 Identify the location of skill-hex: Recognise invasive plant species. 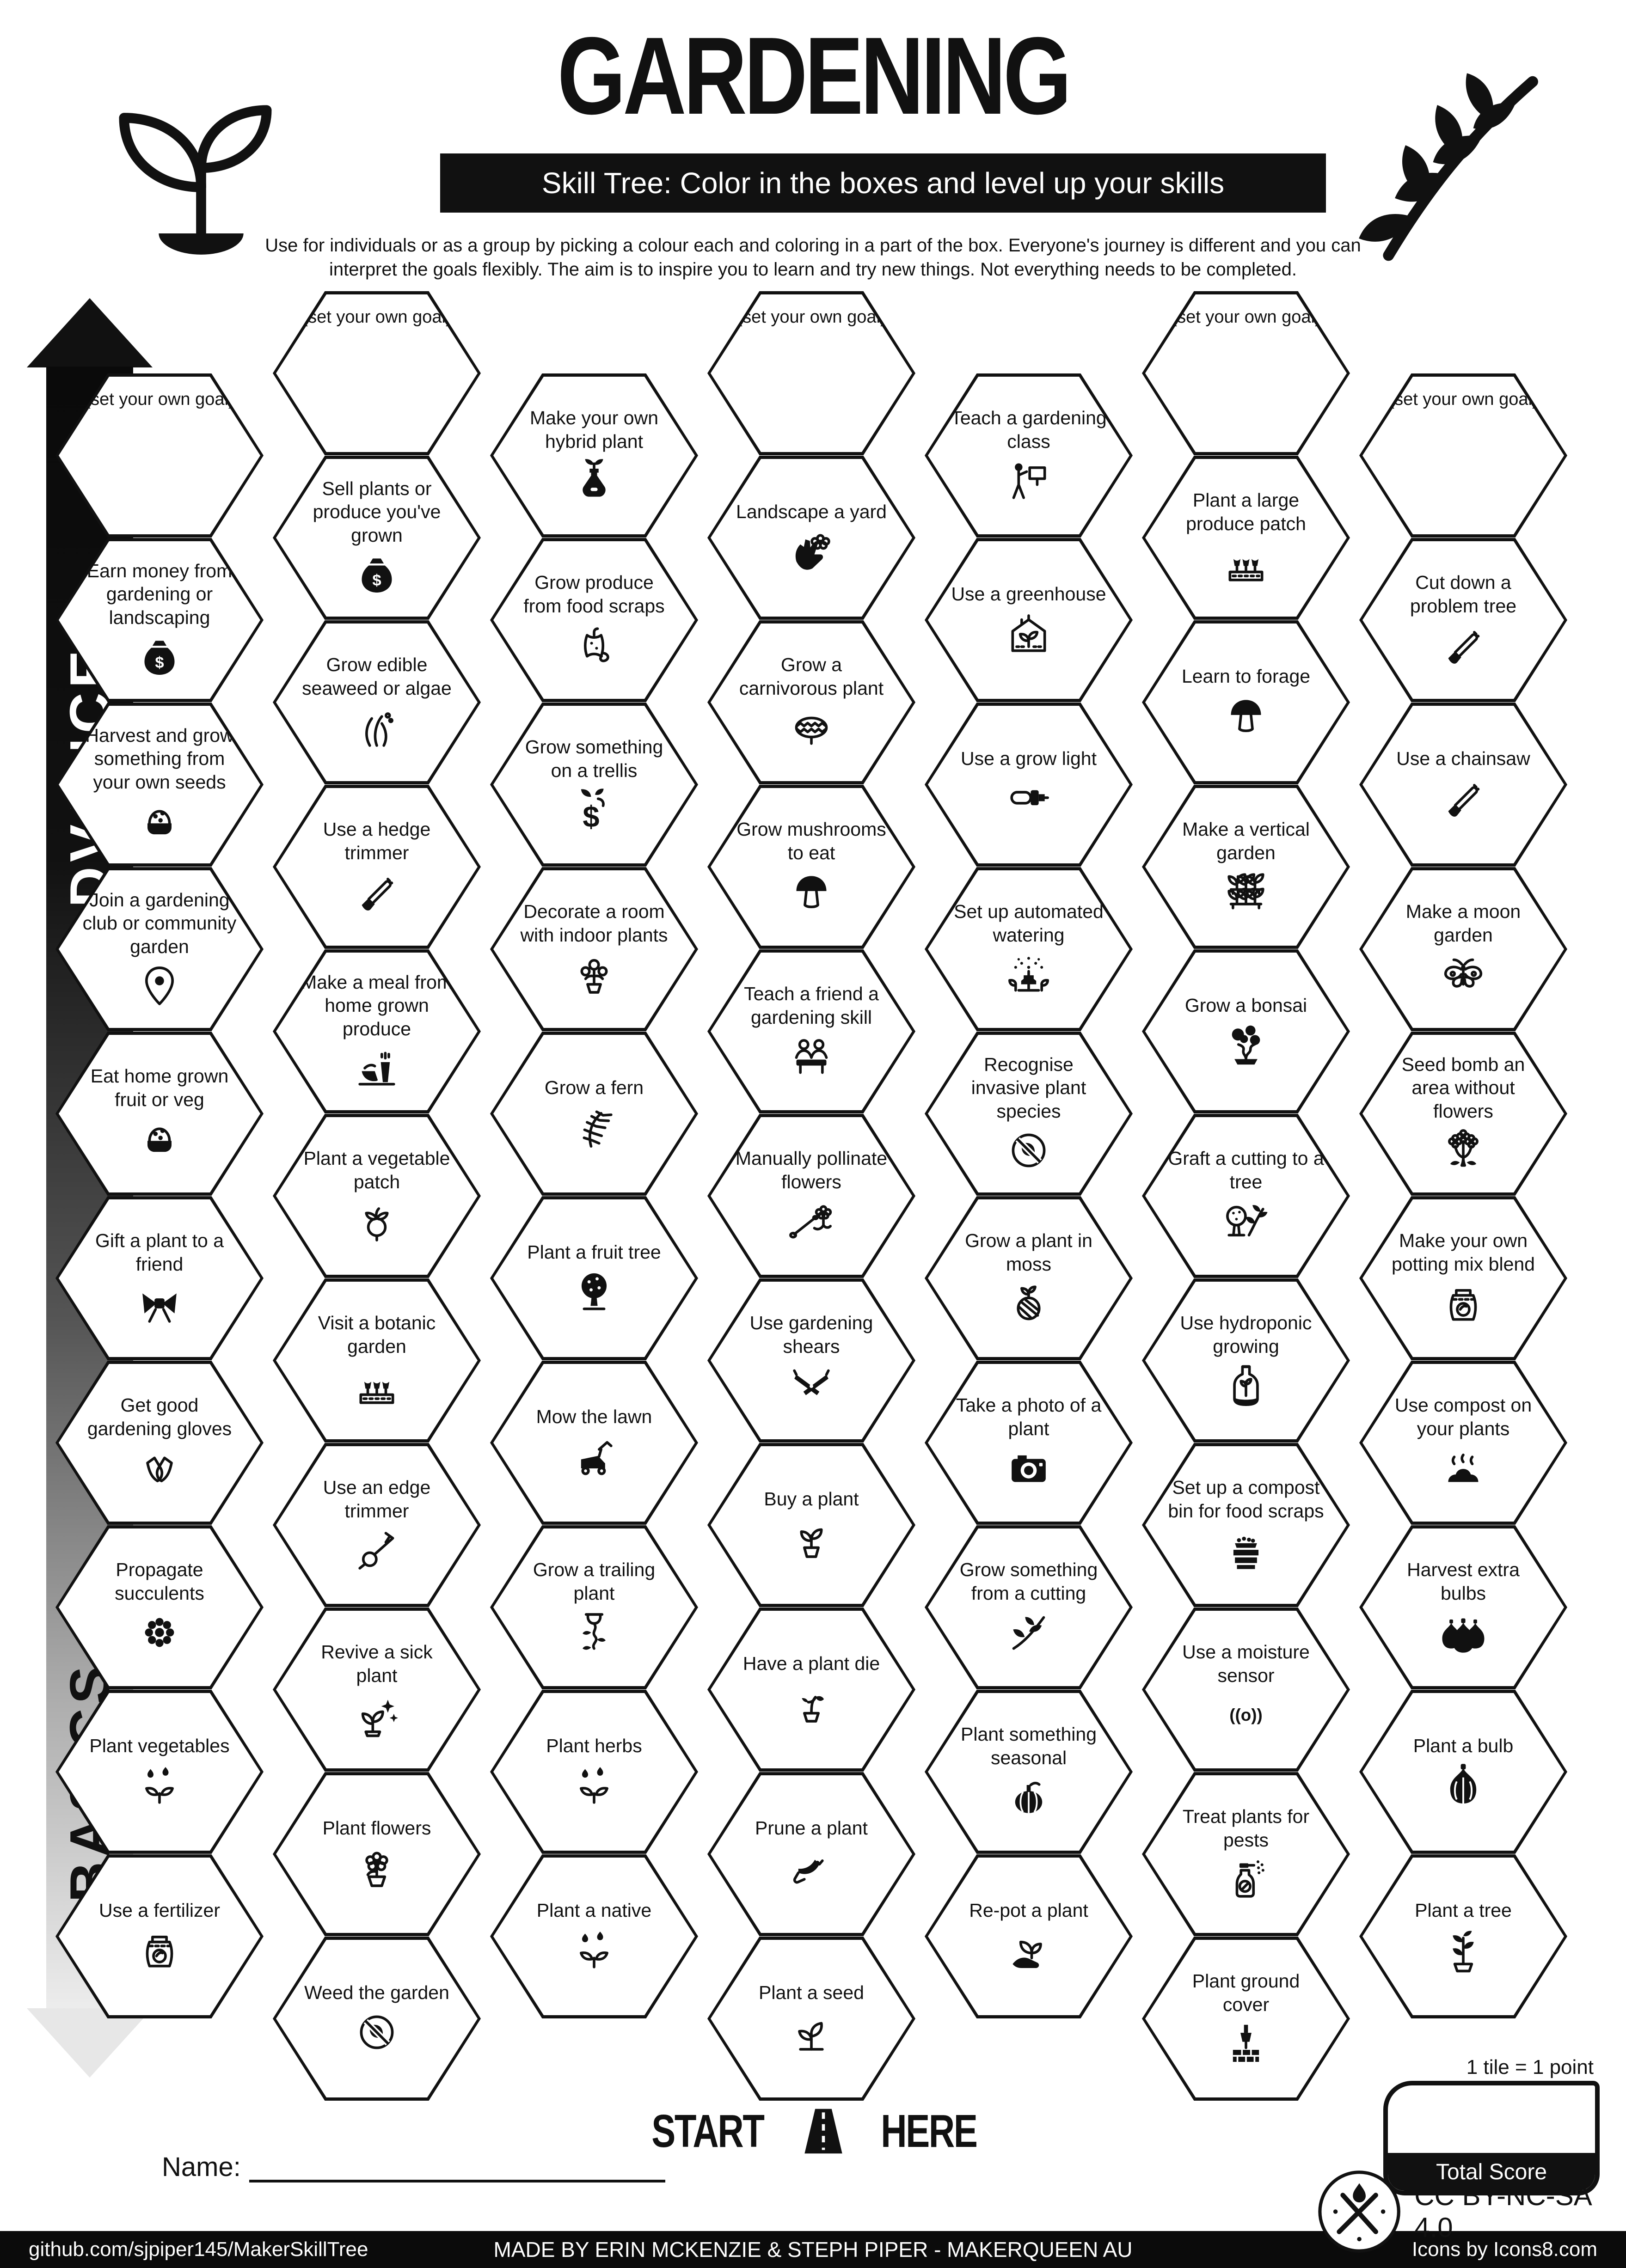
(1029, 1114).